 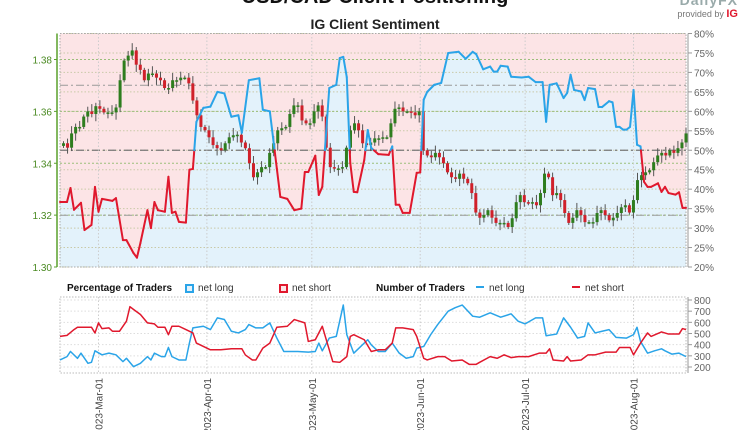 I want to click on pct-tick-label: 60%, so click(x=704, y=112).